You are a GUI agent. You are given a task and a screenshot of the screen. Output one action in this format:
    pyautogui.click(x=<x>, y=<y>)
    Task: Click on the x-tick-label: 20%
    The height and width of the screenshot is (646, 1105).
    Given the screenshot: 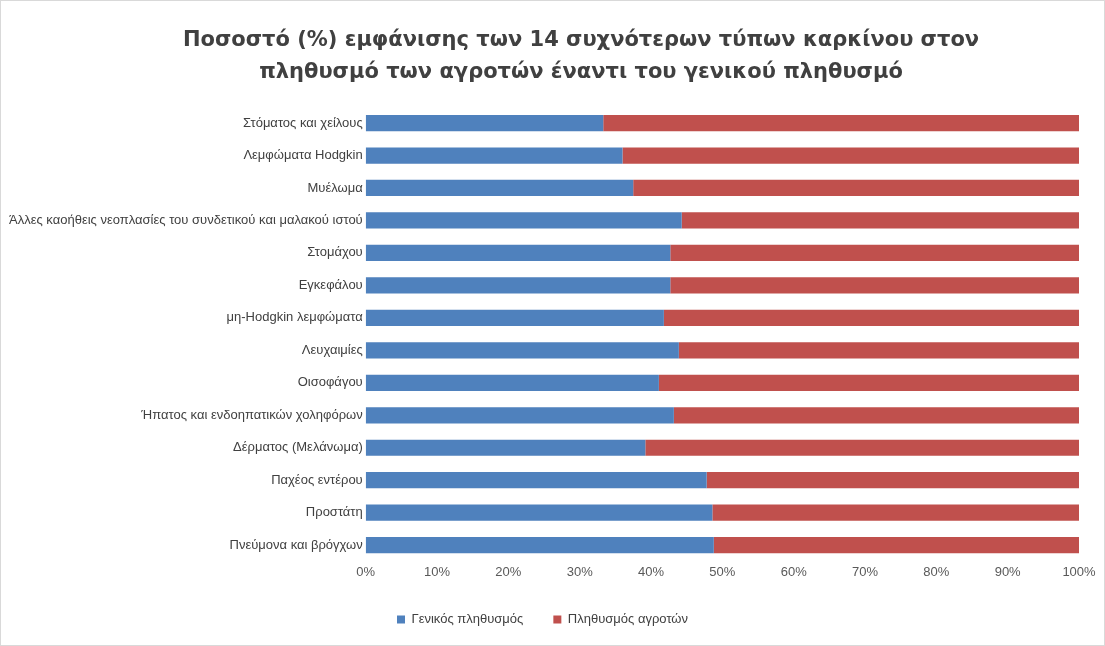 What is the action you would take?
    pyautogui.click(x=508, y=571)
    